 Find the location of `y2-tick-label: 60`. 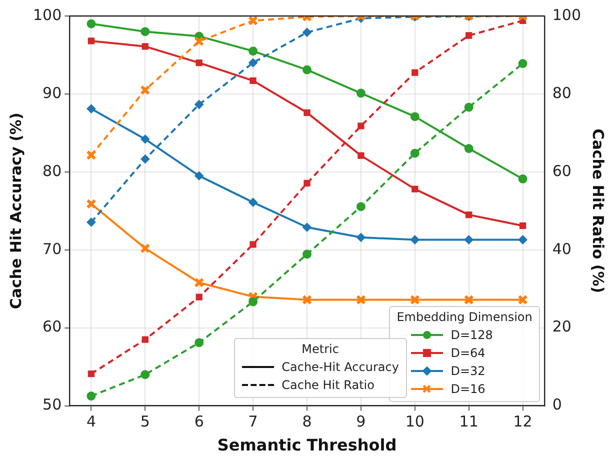

y2-tick-label: 60 is located at coordinates (562, 171).